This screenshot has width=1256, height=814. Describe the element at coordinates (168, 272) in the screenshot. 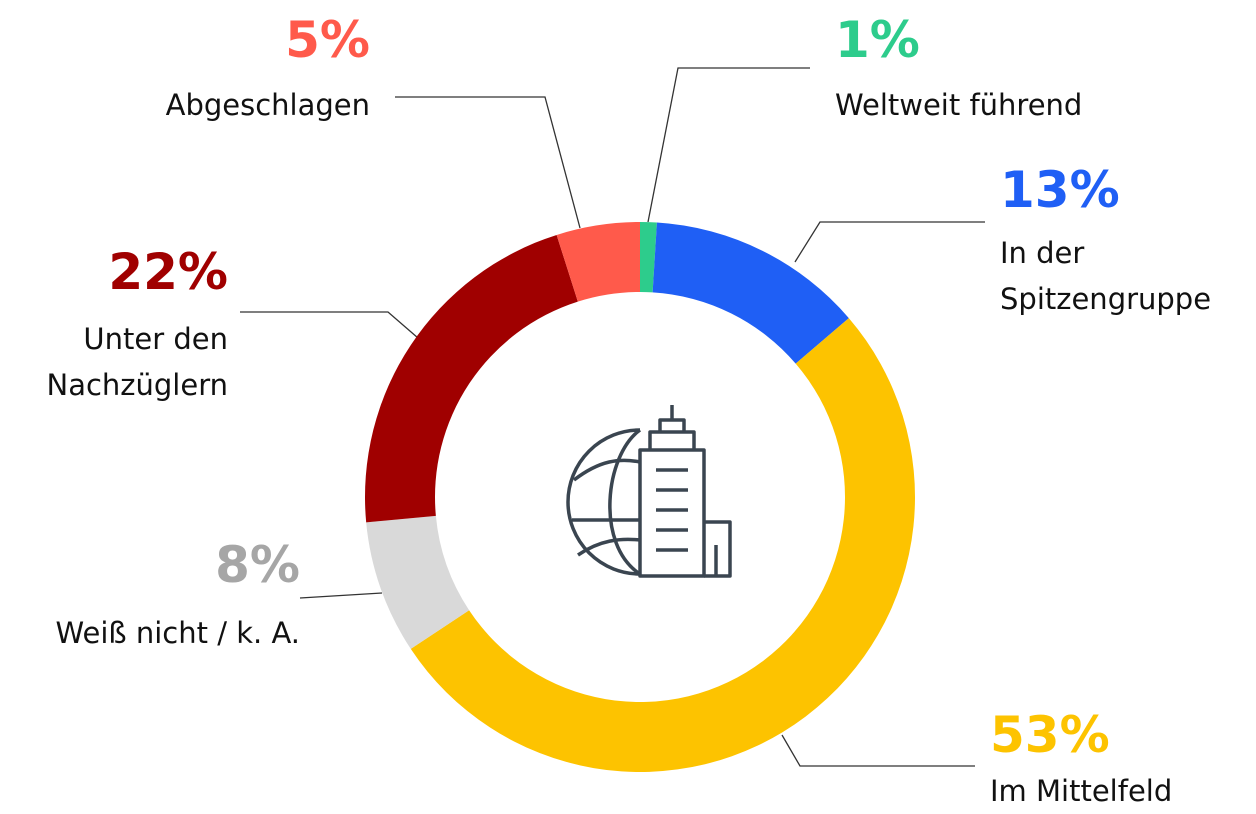

I see `value-label: 22%` at that location.